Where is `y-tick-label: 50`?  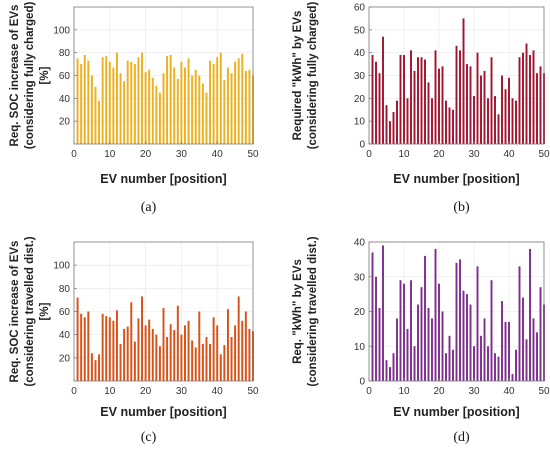 y-tick-label: 50 is located at coordinates (360, 30).